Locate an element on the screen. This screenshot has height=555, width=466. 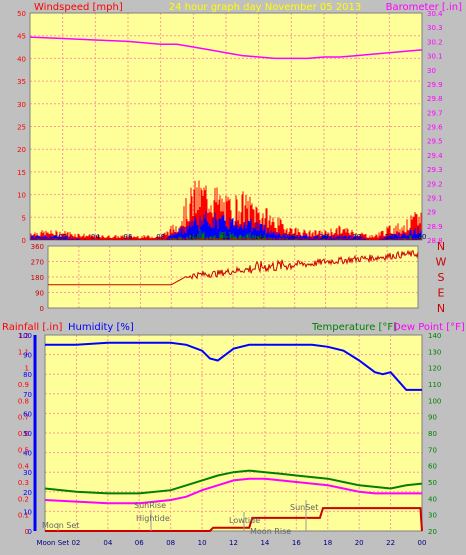
barometer-tick-label: 28.9 is located at coordinates (435, 227).